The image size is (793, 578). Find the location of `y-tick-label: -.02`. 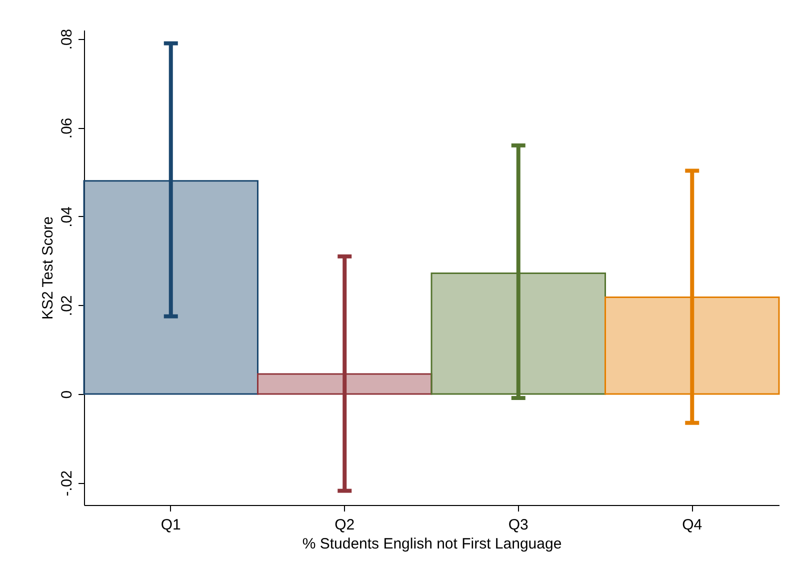

y-tick-label: -.02 is located at coordinates (67, 483).